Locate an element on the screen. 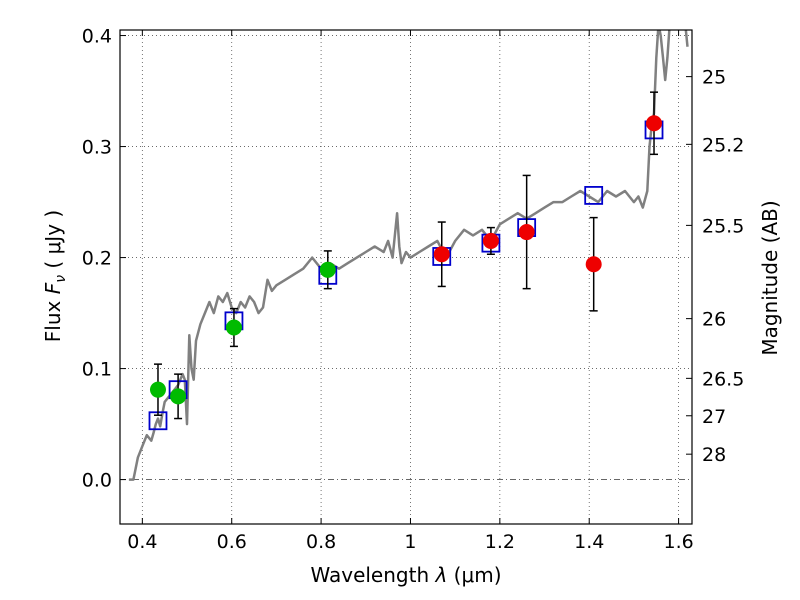  x-tick-label: 1.2 is located at coordinates (500, 542).